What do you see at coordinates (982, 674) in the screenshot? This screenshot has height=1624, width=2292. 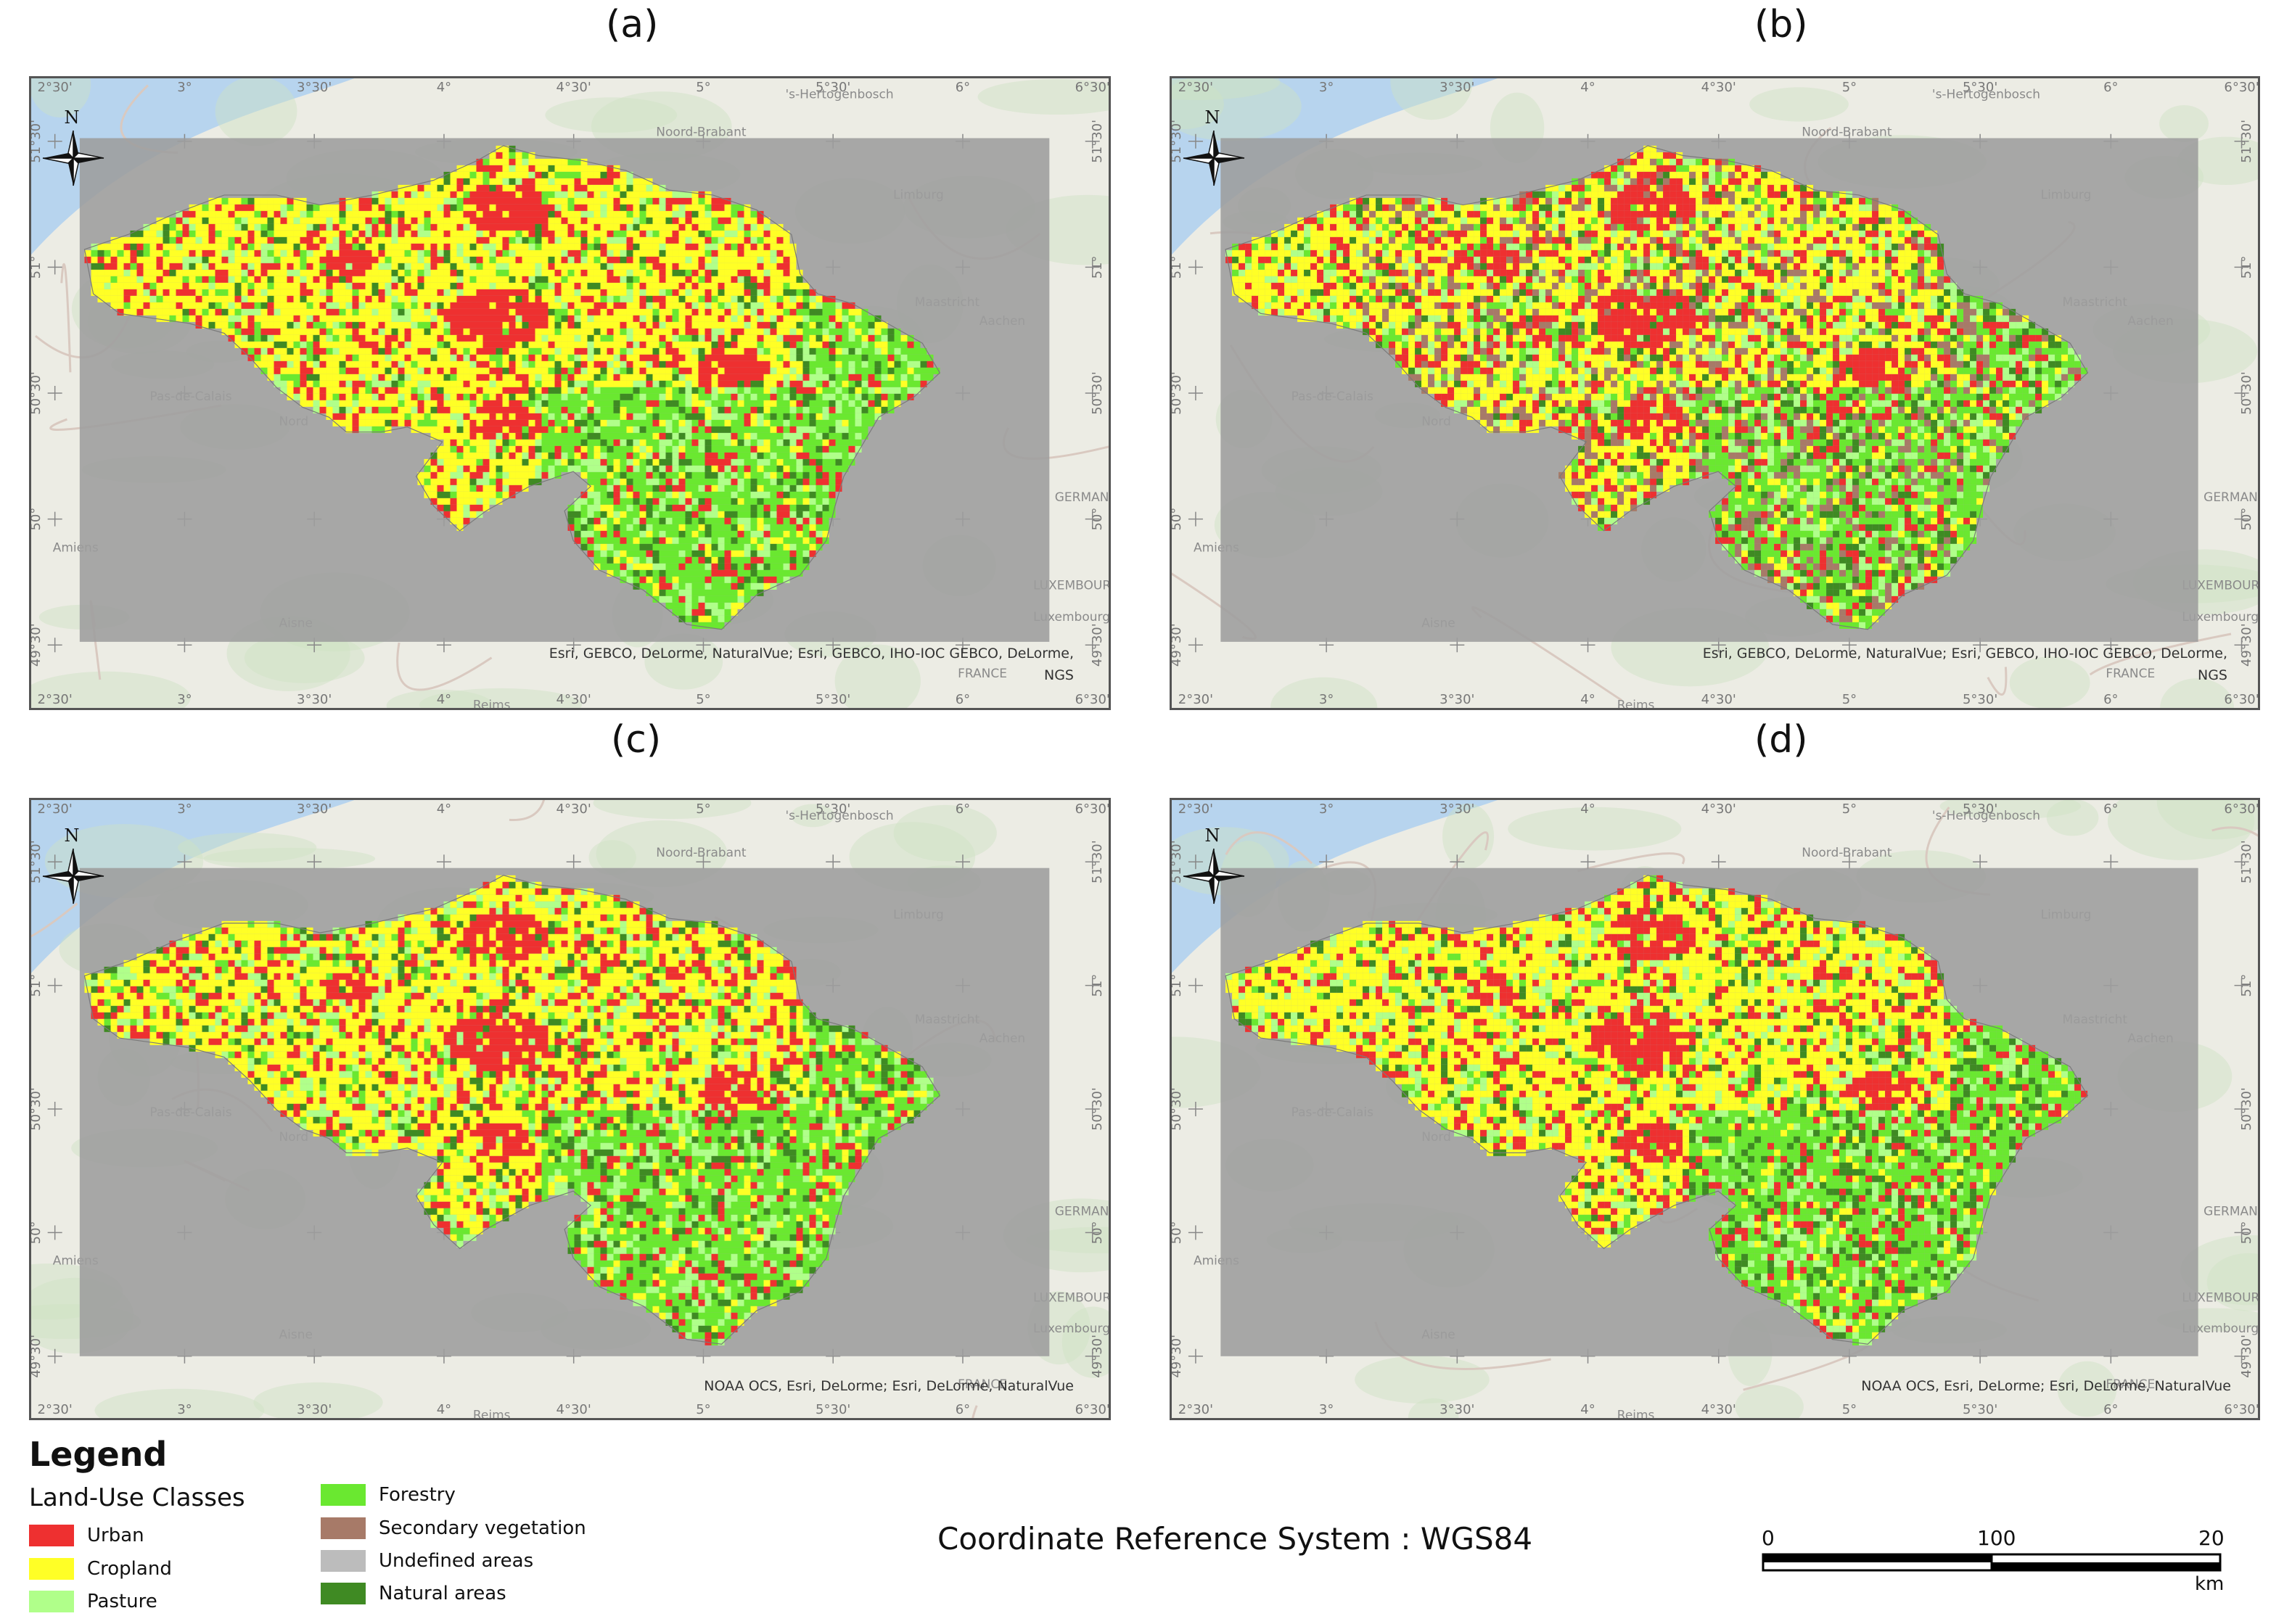 I see `basemap-place-label: FRANCE` at bounding box center [982, 674].